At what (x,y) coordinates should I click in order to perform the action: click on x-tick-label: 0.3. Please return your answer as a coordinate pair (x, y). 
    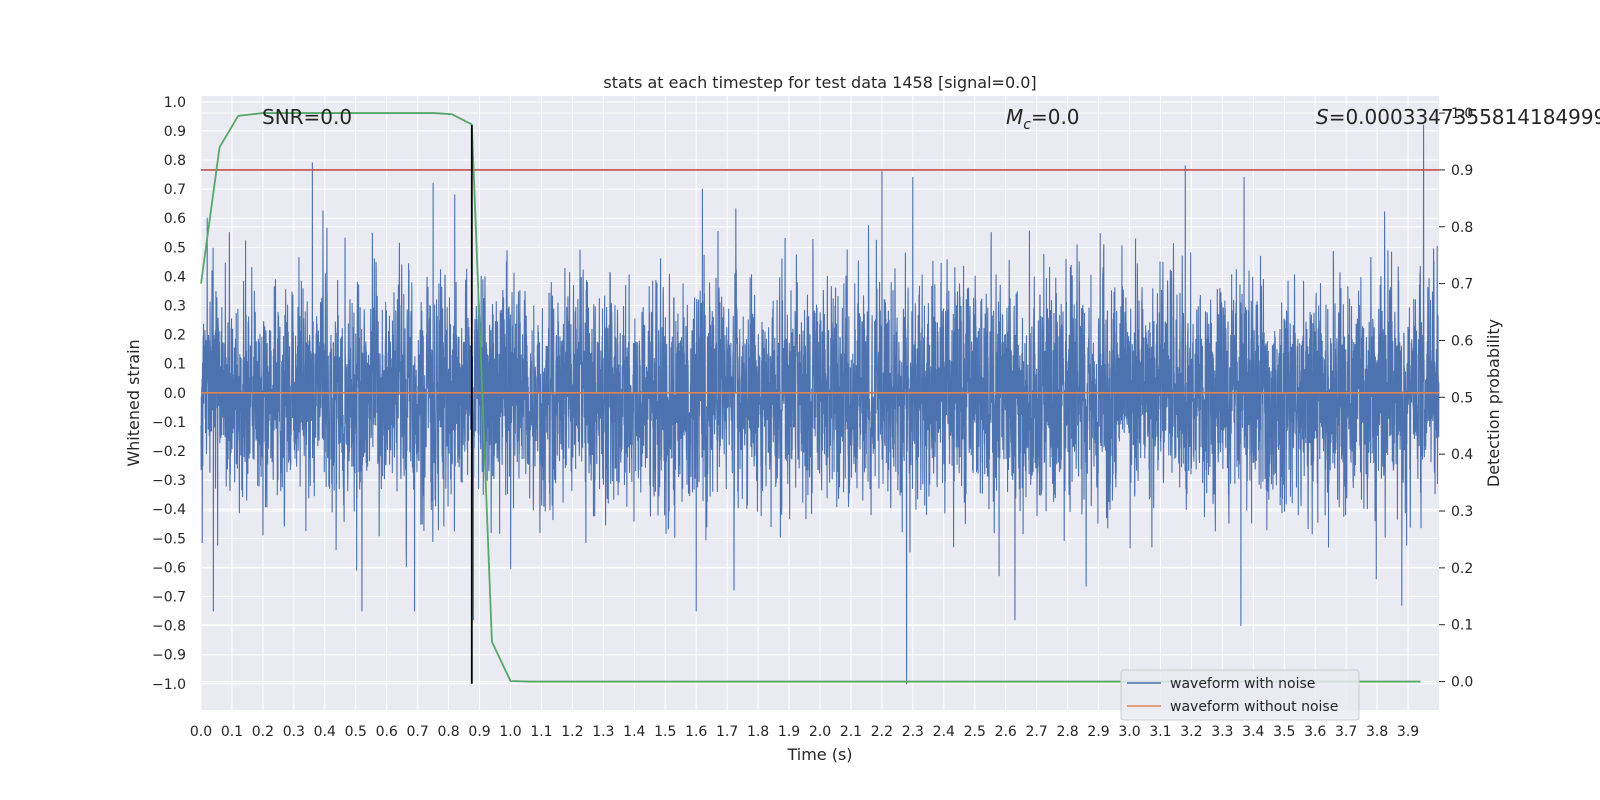
    Looking at the image, I should click on (294, 732).